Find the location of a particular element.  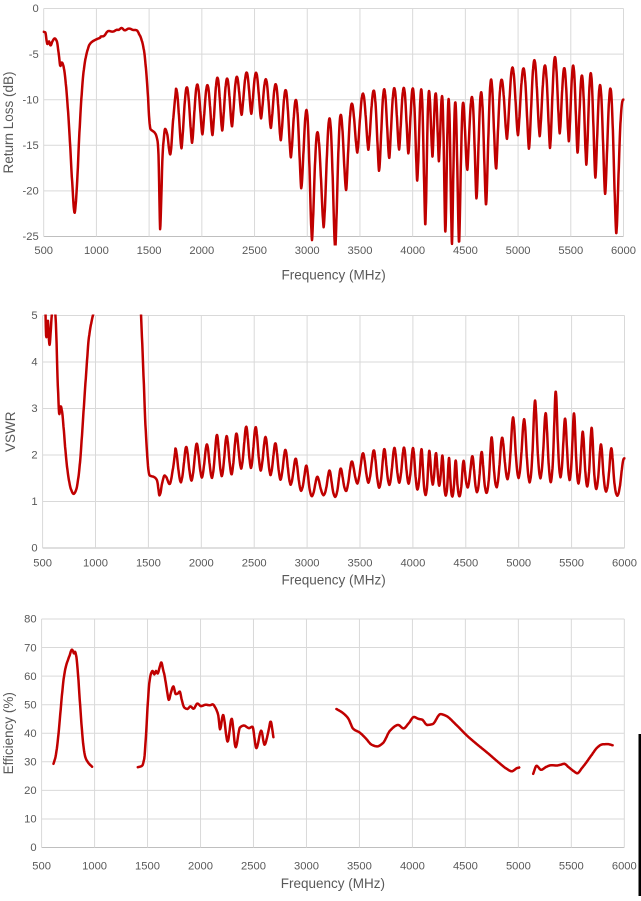

svg-text: -25 is located at coordinates (31, 237).